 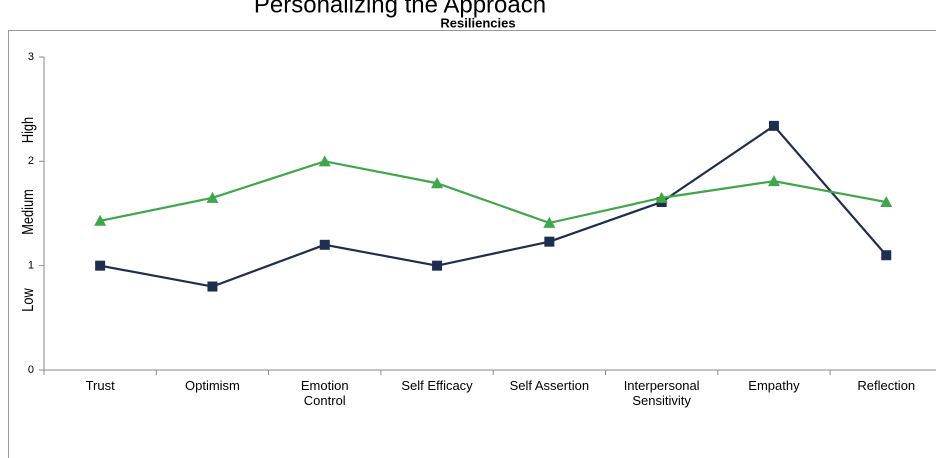 What do you see at coordinates (886, 385) in the screenshot?
I see `x-tick-label: Reflection` at bounding box center [886, 385].